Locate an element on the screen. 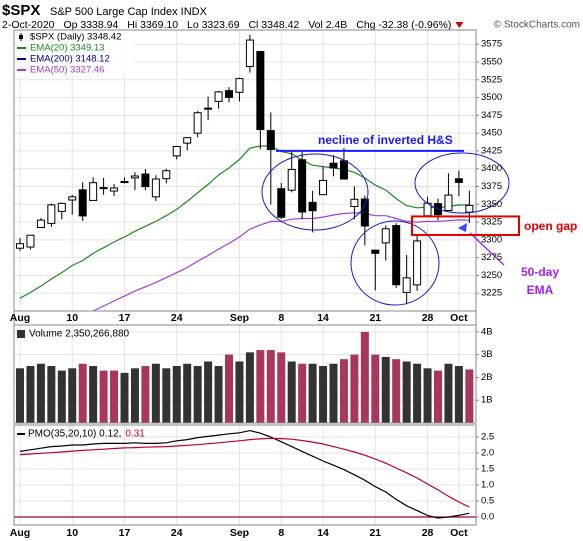 The image size is (583, 541). legend-label: EMA(50) 3327.46 is located at coordinates (67, 70).